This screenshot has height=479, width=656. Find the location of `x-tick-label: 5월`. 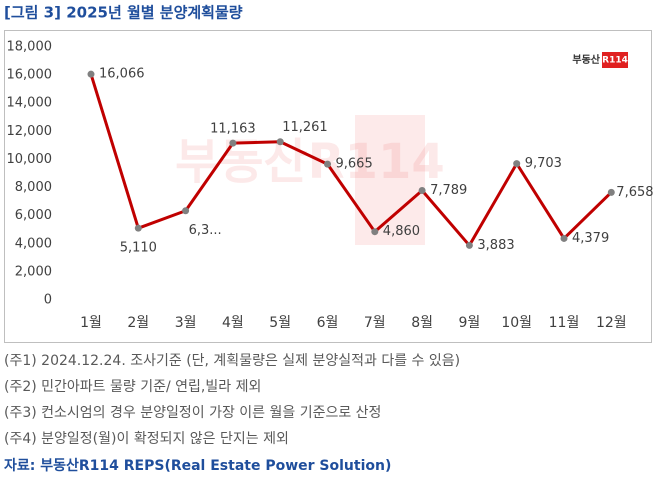

x-tick-label: 5월 is located at coordinates (280, 323).